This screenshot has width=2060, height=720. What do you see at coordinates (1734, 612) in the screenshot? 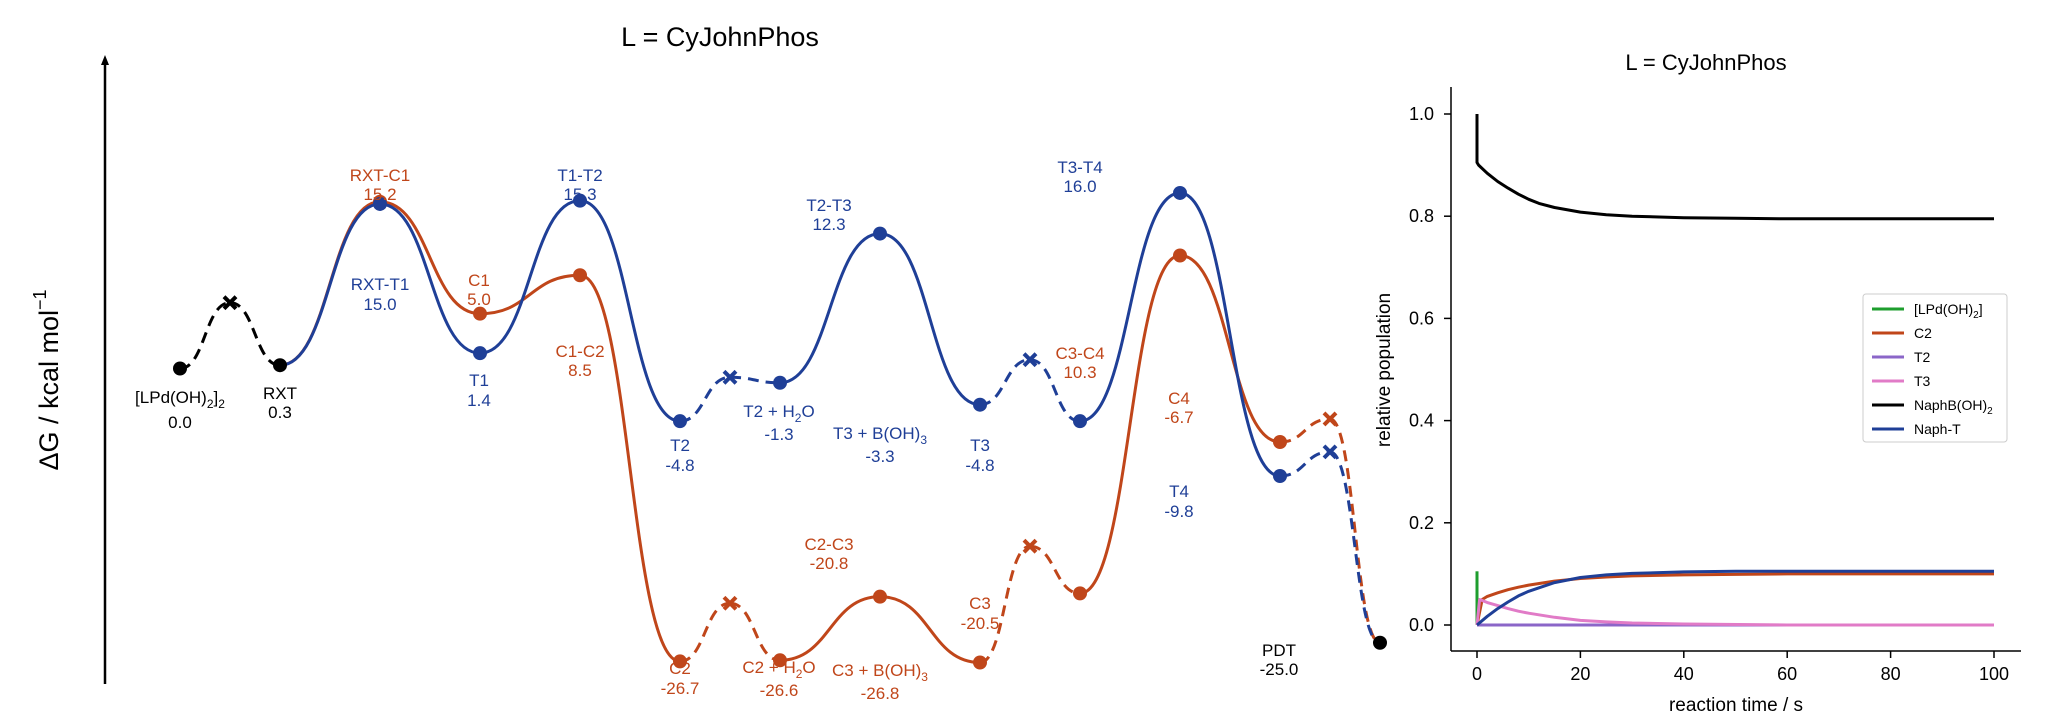
I see `series-line-t3` at bounding box center [1734, 612].